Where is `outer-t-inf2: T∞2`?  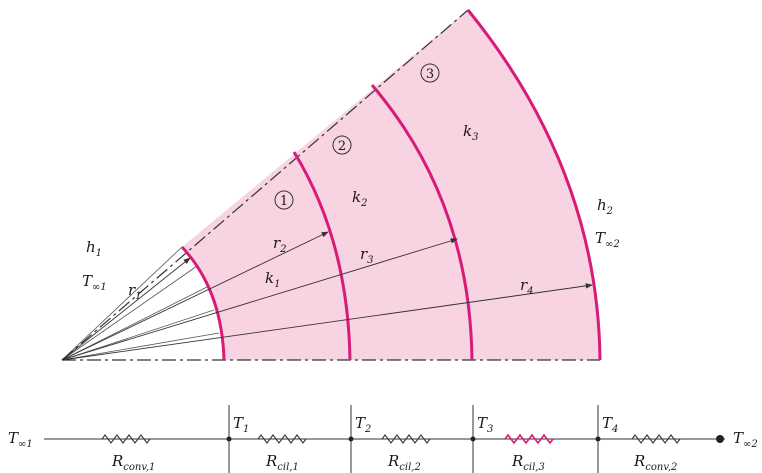
outer-t-inf2: T∞2 is located at coordinates (607, 239).